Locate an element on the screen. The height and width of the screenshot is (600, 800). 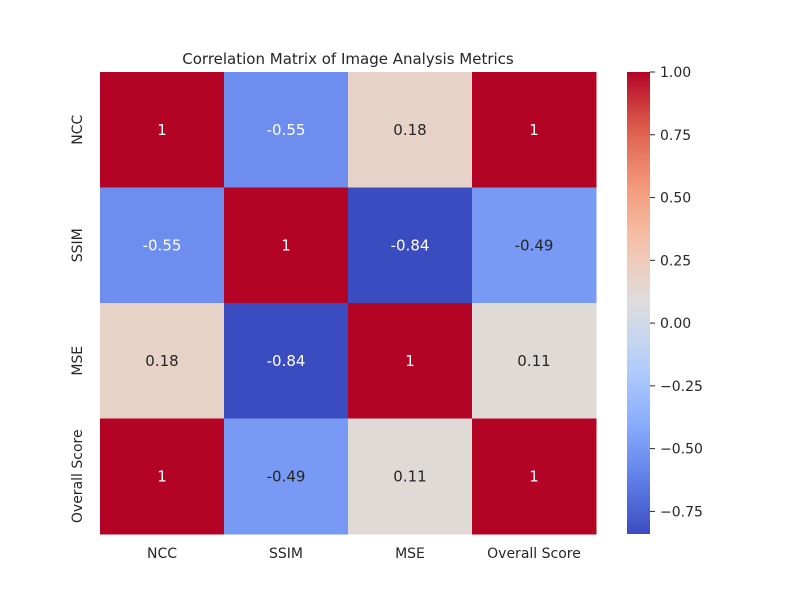
y-tick-label: MSE is located at coordinates (78, 361).